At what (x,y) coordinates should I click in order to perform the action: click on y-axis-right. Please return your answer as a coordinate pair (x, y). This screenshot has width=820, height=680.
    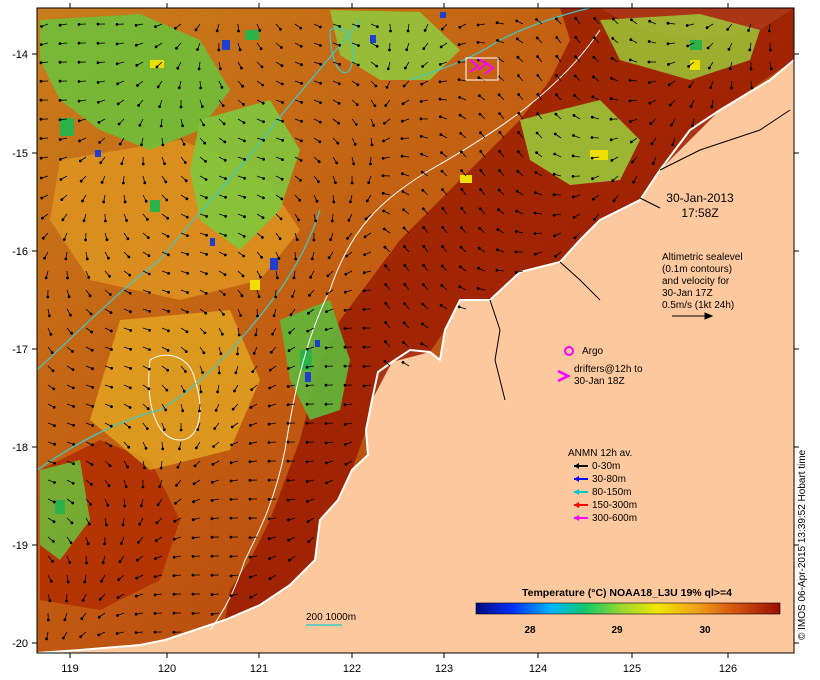
    Looking at the image, I should click on (796, 348).